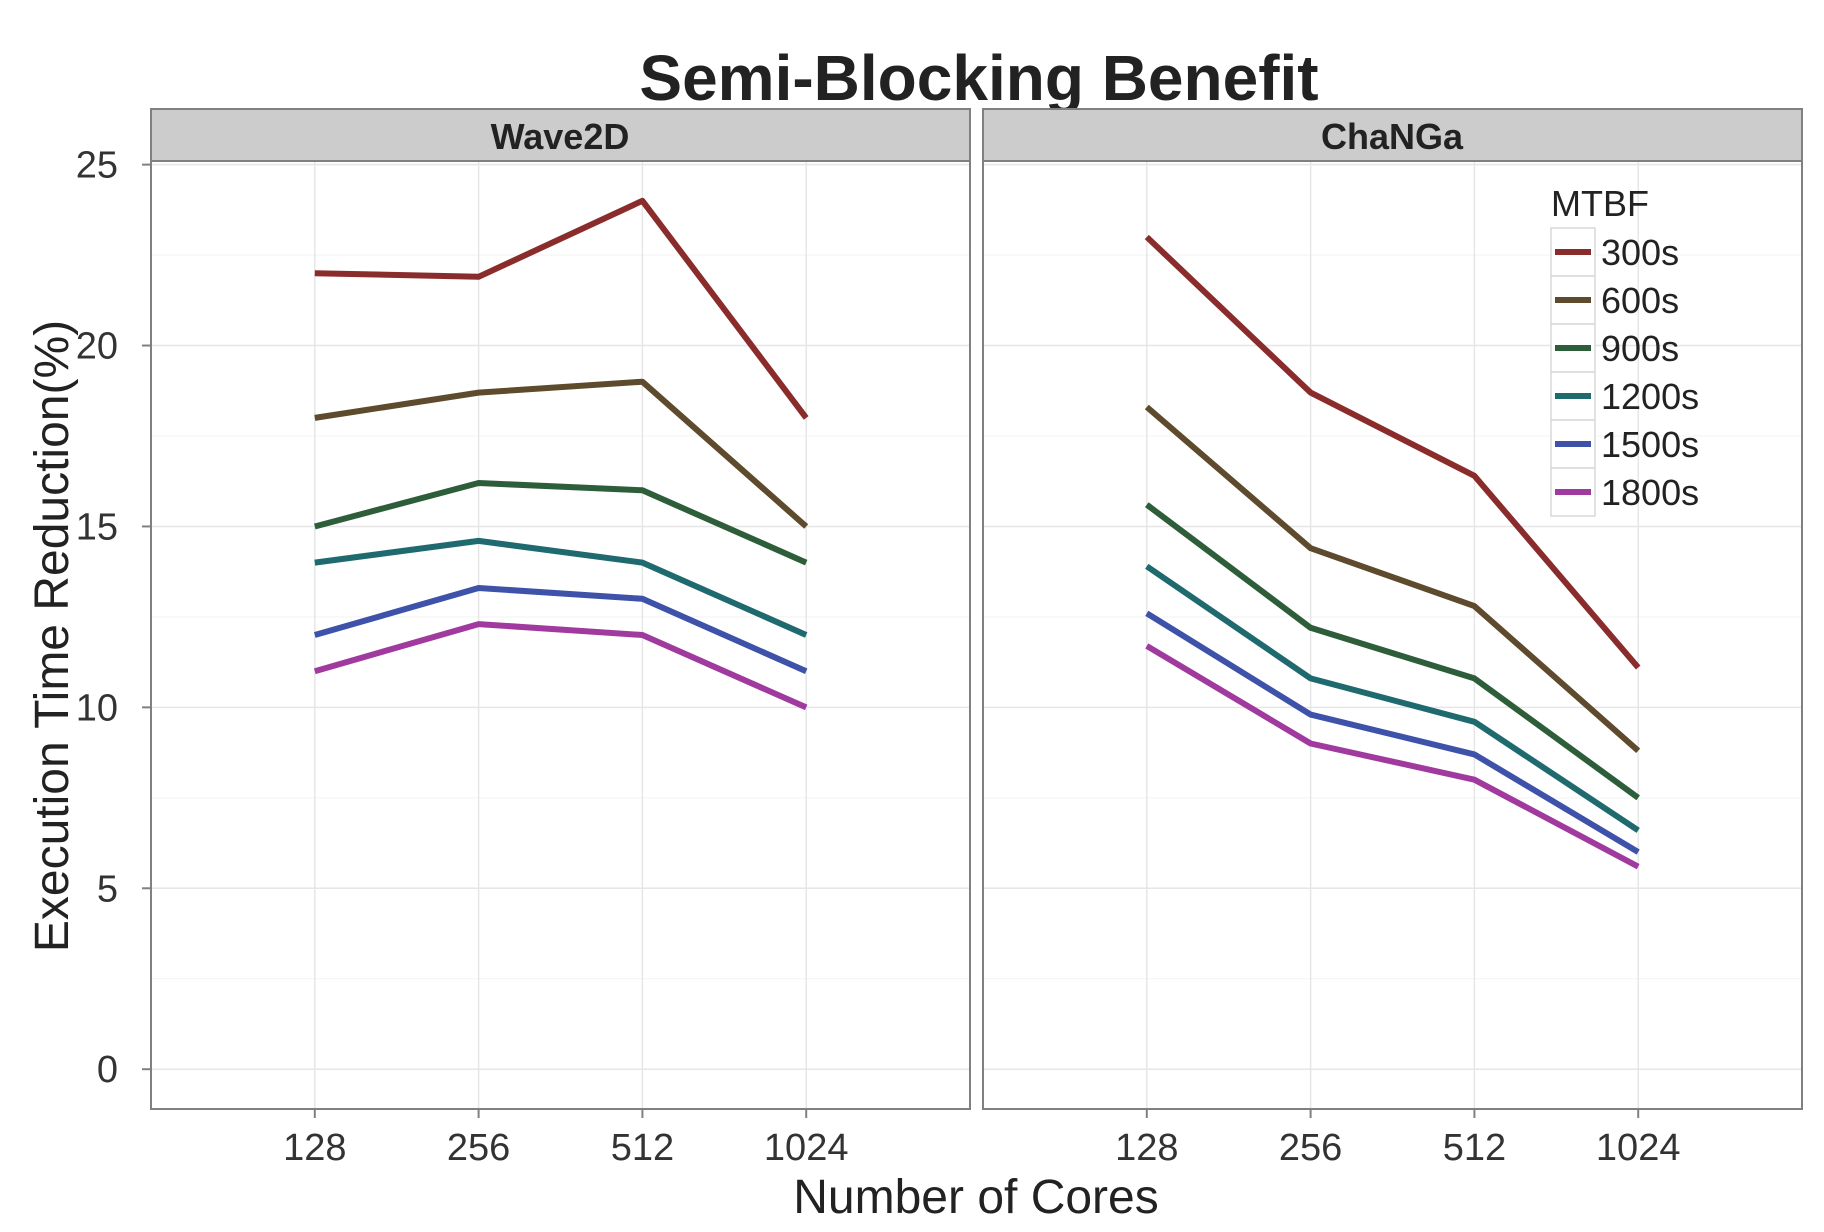  I want to click on y-tick-label: 25, so click(97, 166).